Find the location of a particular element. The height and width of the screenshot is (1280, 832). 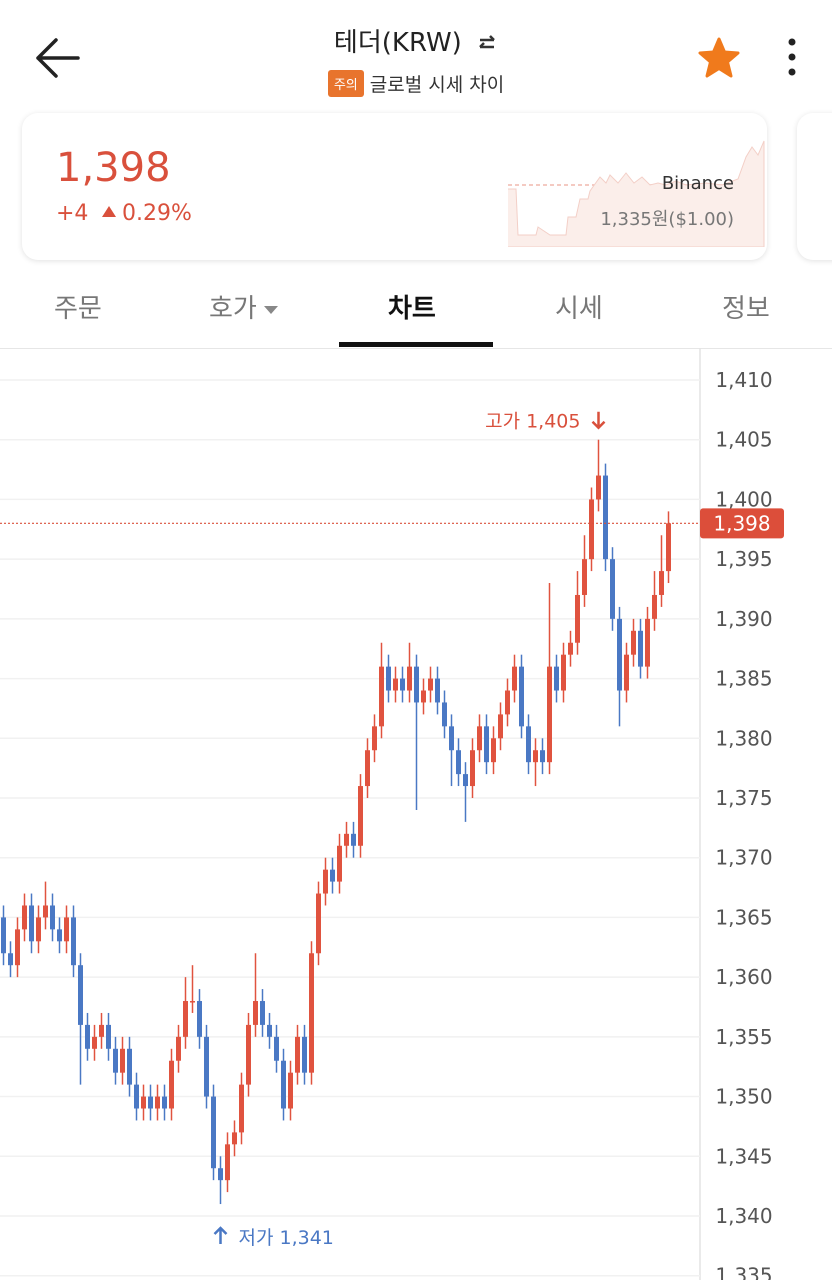

subtitle-row: 주의 글로벌 시세 차이 is located at coordinates (416, 83).